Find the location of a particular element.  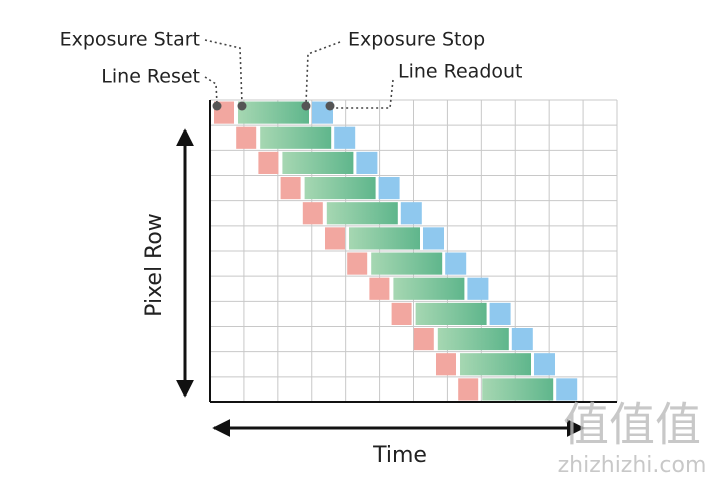

markers is located at coordinates (273, 106).